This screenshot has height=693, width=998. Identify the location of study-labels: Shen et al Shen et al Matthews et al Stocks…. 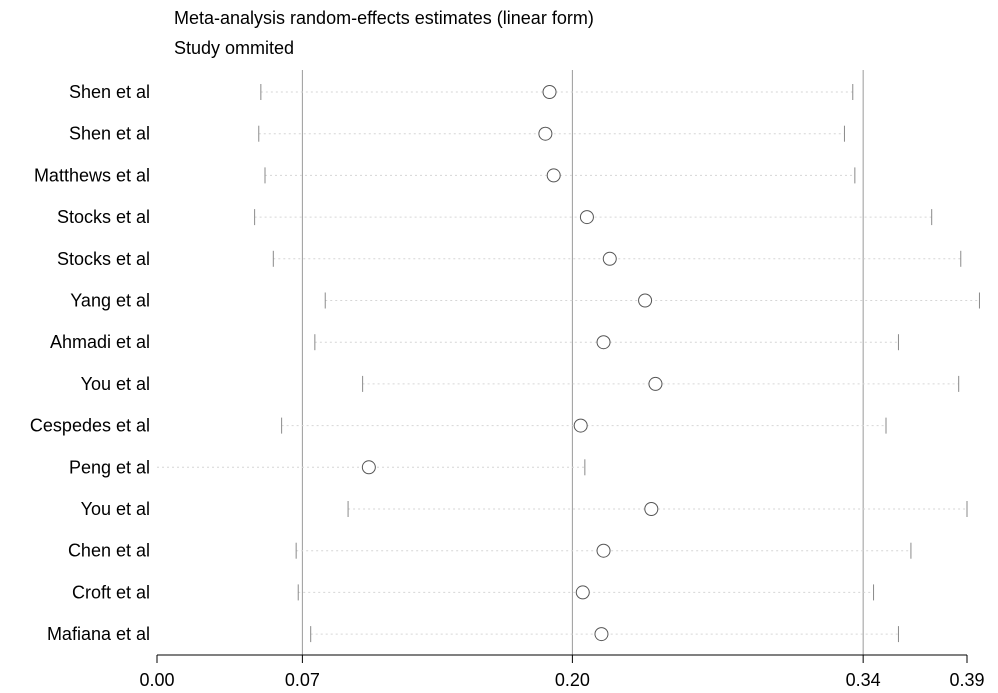
(90, 363).